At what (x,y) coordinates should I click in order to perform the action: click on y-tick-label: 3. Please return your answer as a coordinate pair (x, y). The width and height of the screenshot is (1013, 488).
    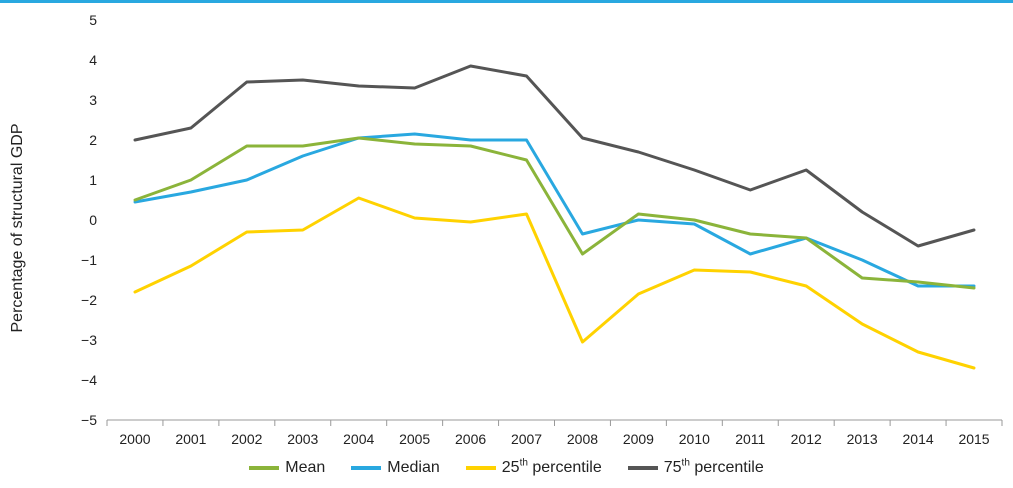
    Looking at the image, I should click on (93, 100).